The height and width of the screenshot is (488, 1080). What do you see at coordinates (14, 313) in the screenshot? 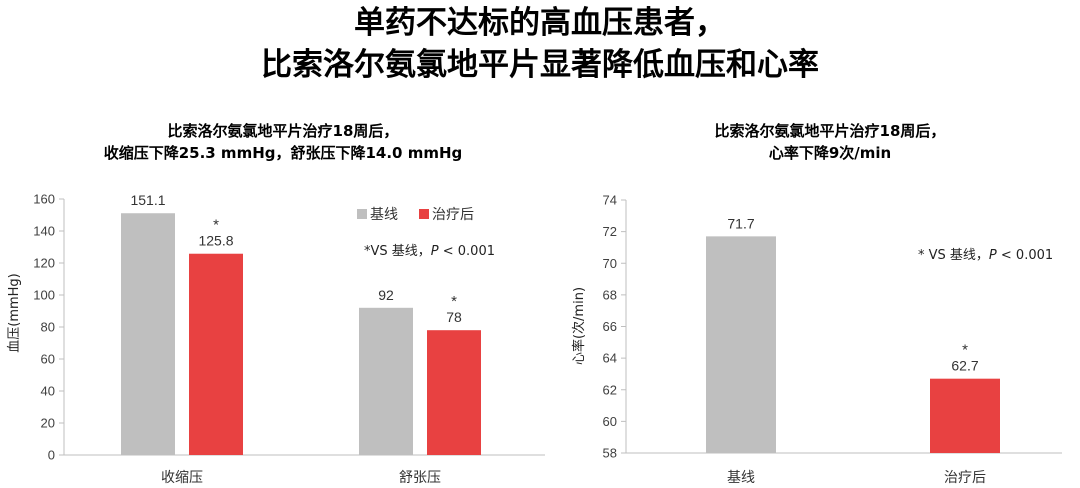
I see `bp-y-axis-label: 血压(mmHg)` at bounding box center [14, 313].